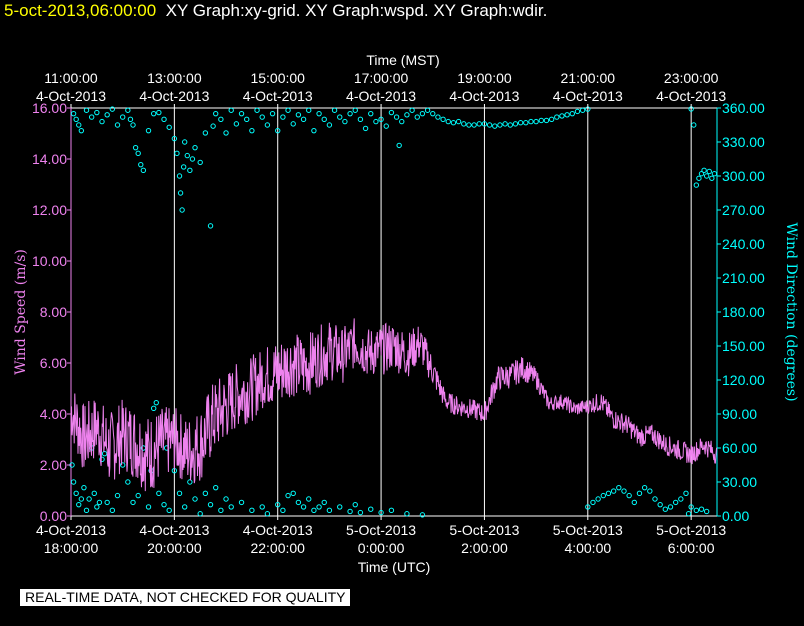 The image size is (804, 626). Describe the element at coordinates (743, 108) in the screenshot. I see `right-tick-label: 360.00` at that location.